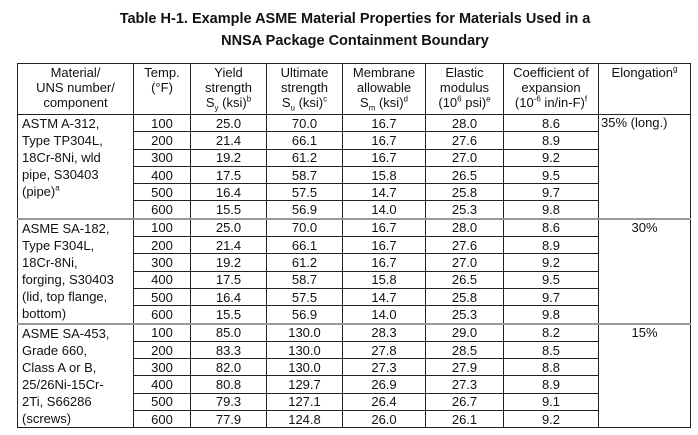 This screenshot has width=698, height=435. Describe the element at coordinates (304, 157) in the screenshot. I see `ultimate-cell: 61.2` at that location.